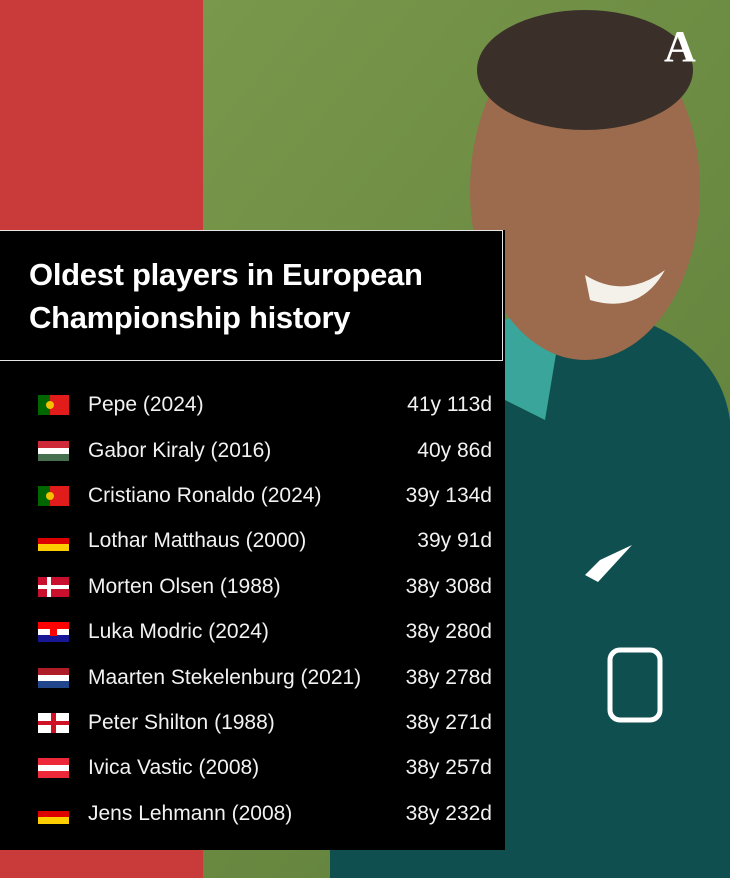  Describe the element at coordinates (53, 632) in the screenshot. I see `flag-croatia` at that location.